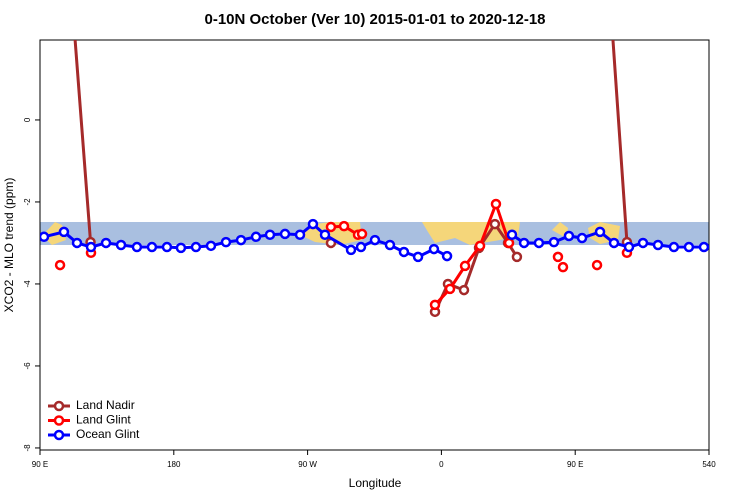 The image size is (750, 500). What do you see at coordinates (27, 366) in the screenshot?
I see `y-tick-label: -6` at bounding box center [27, 366].